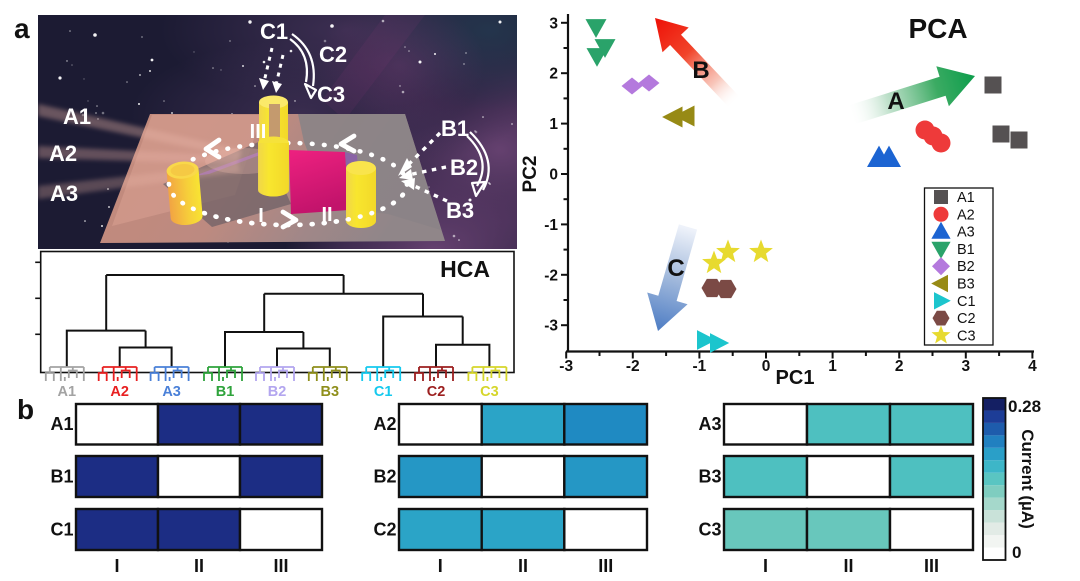 This screenshot has width=1080, height=581. Describe the element at coordinates (465, 269) in the screenshot. I see `svg-text: HCA` at that location.